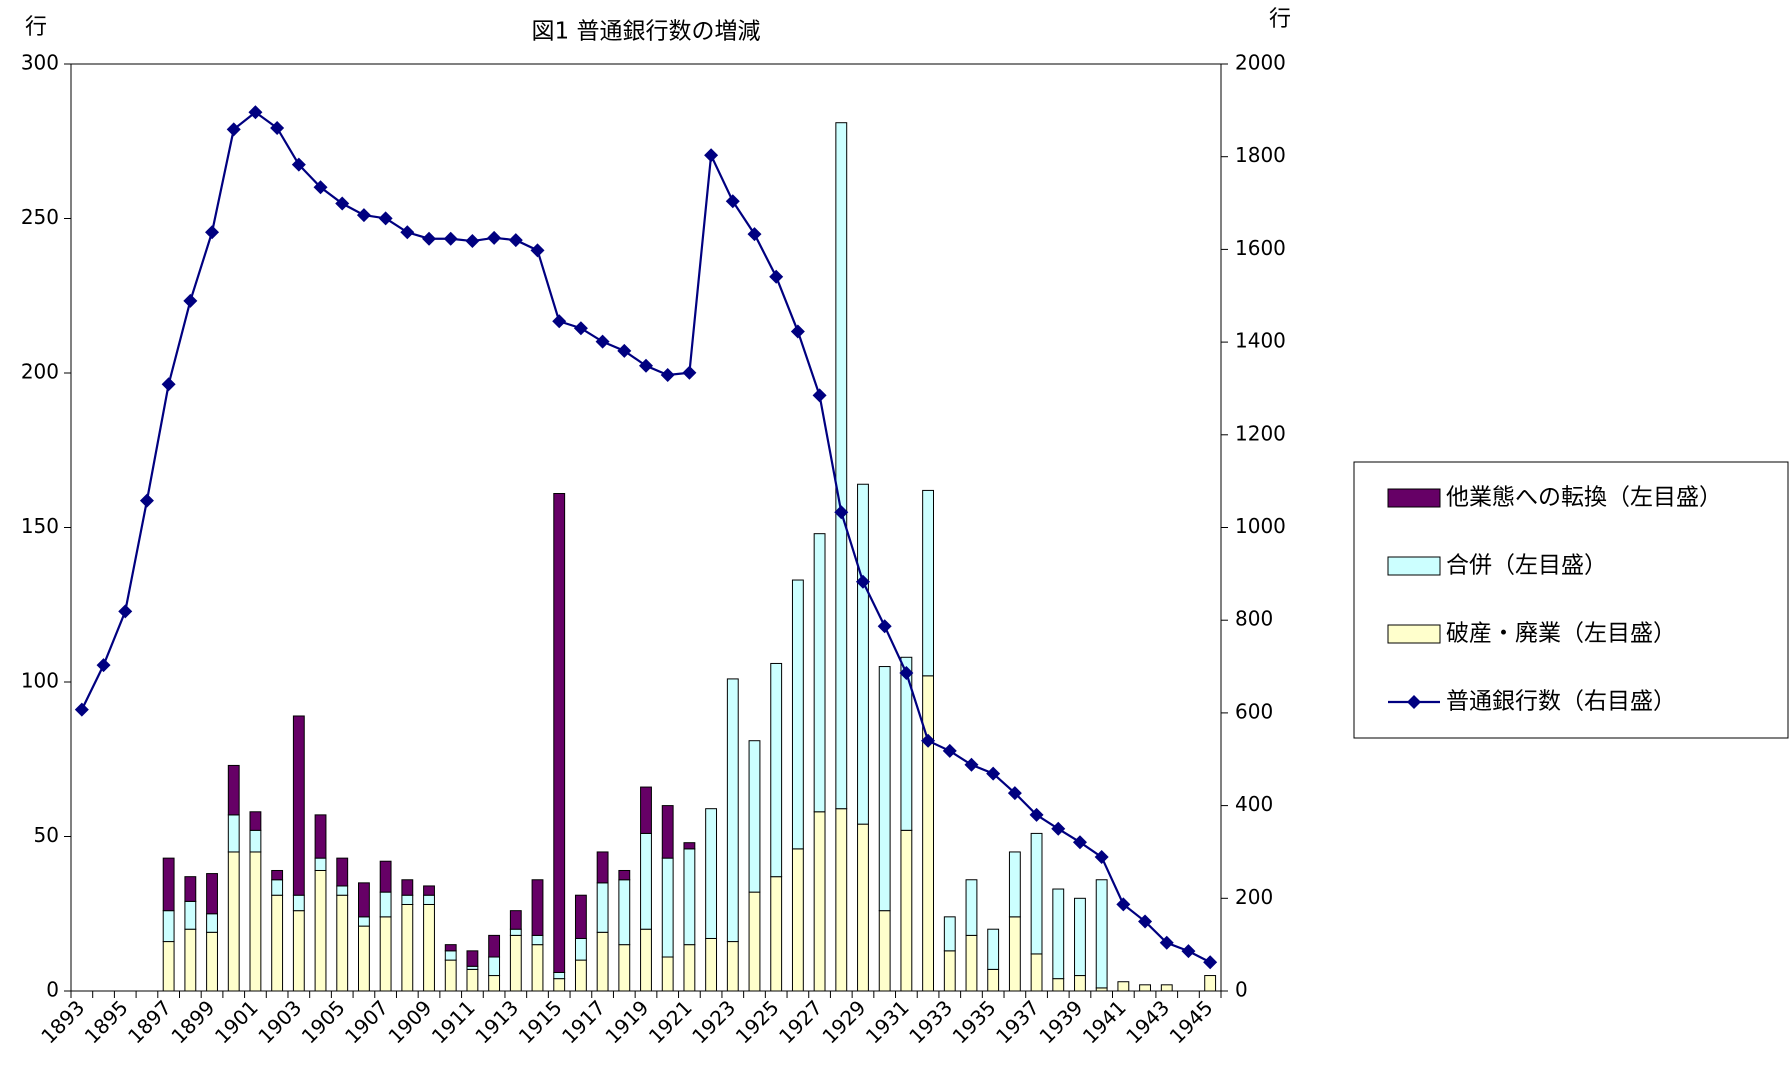  Describe the element at coordinates (1414, 634) in the screenshot. I see `legend-swatch` at that location.